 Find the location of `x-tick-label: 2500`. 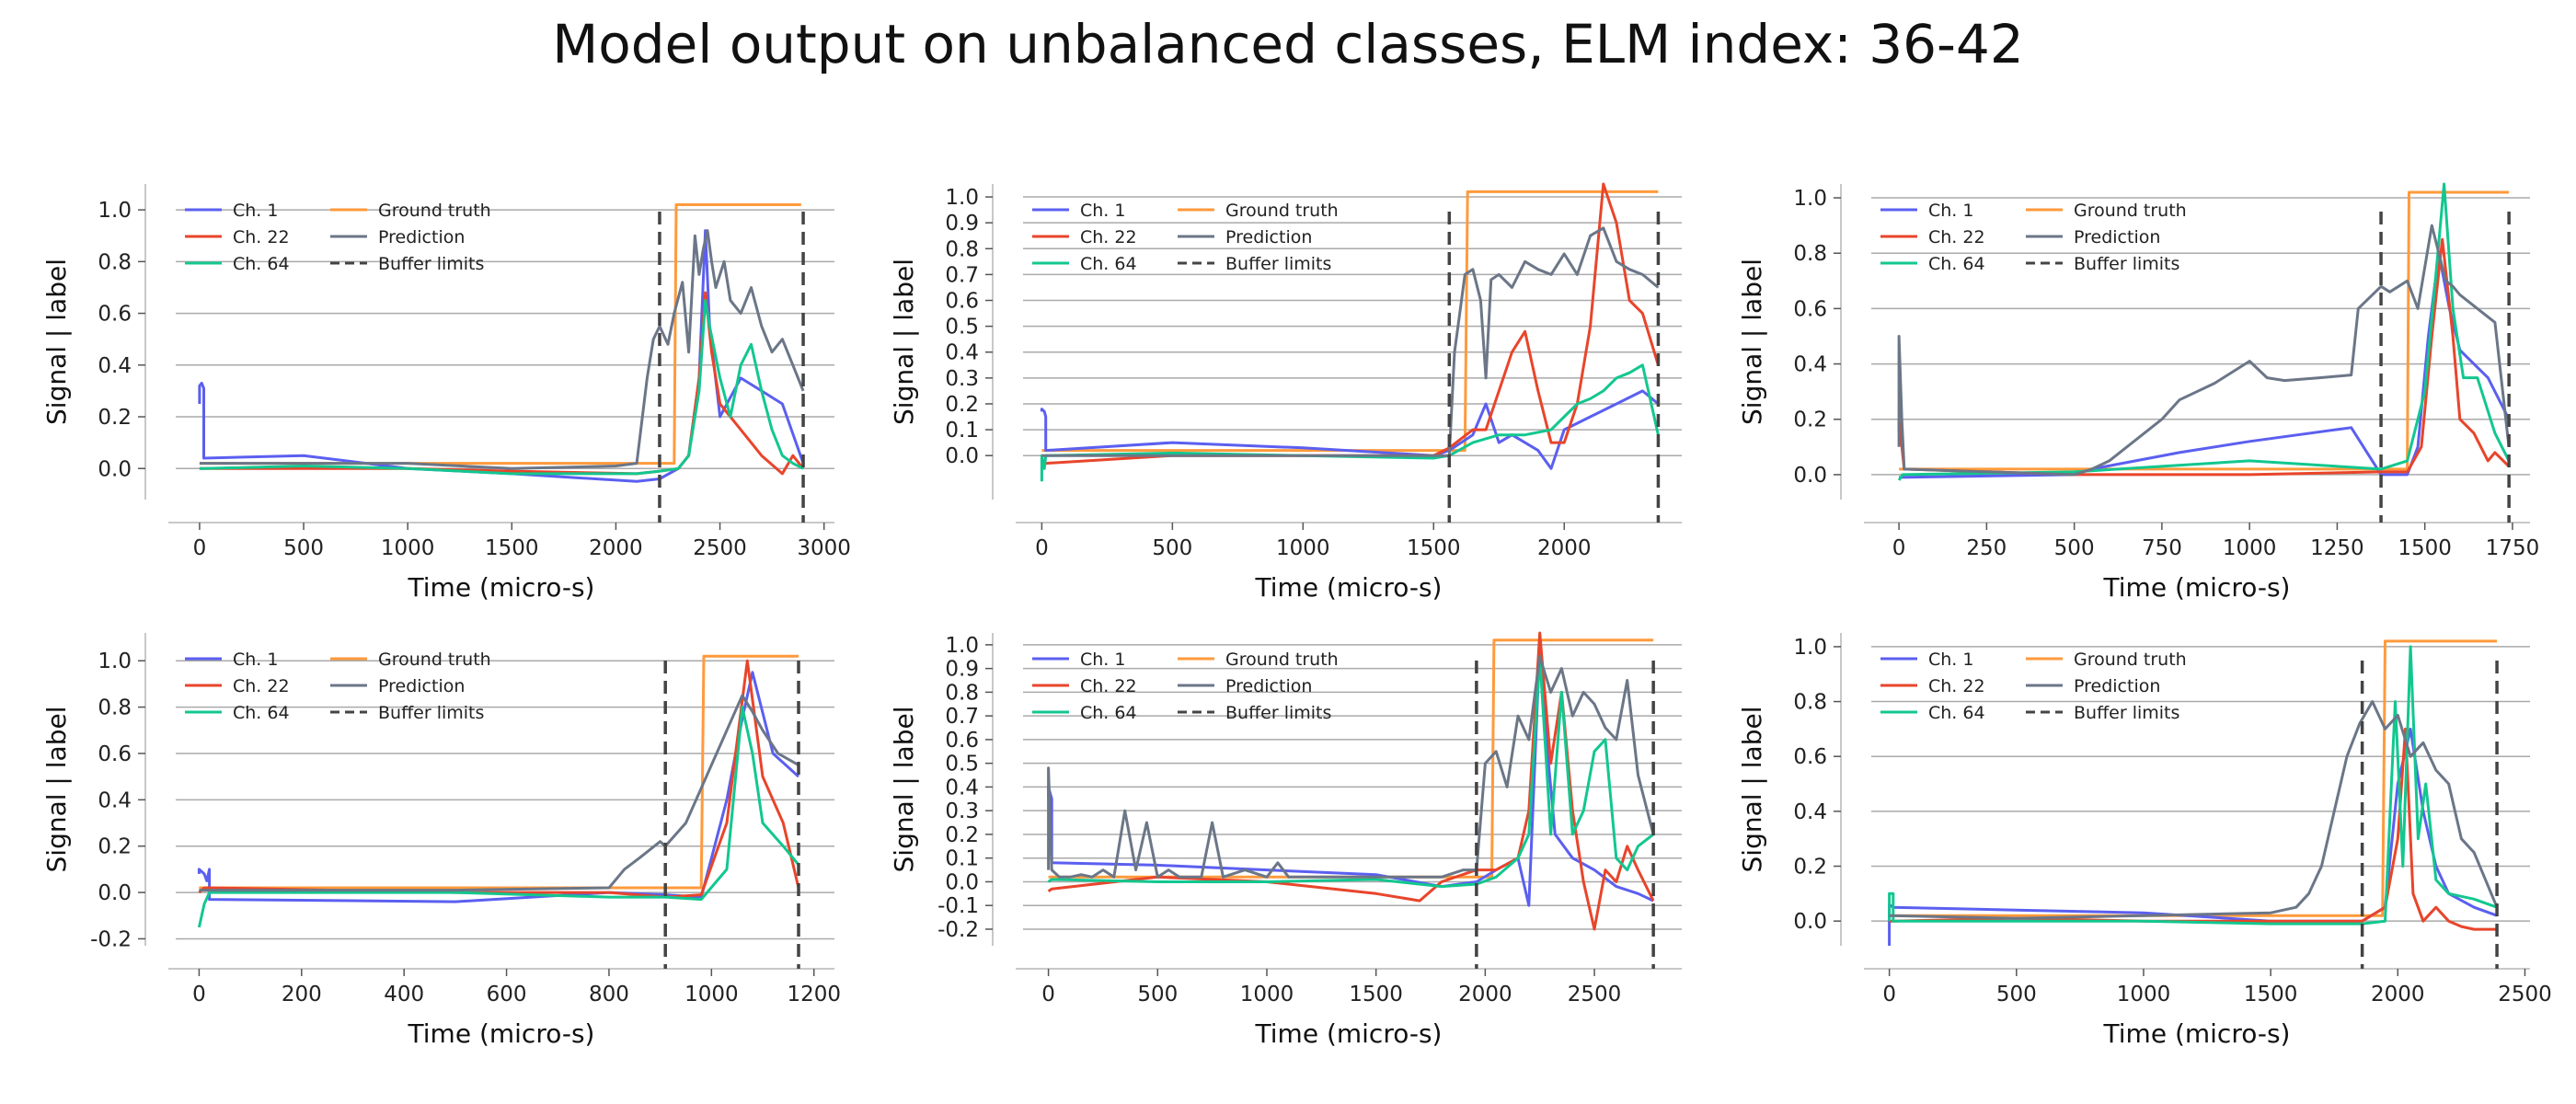

x-tick-label: 2500 is located at coordinates (2525, 995).